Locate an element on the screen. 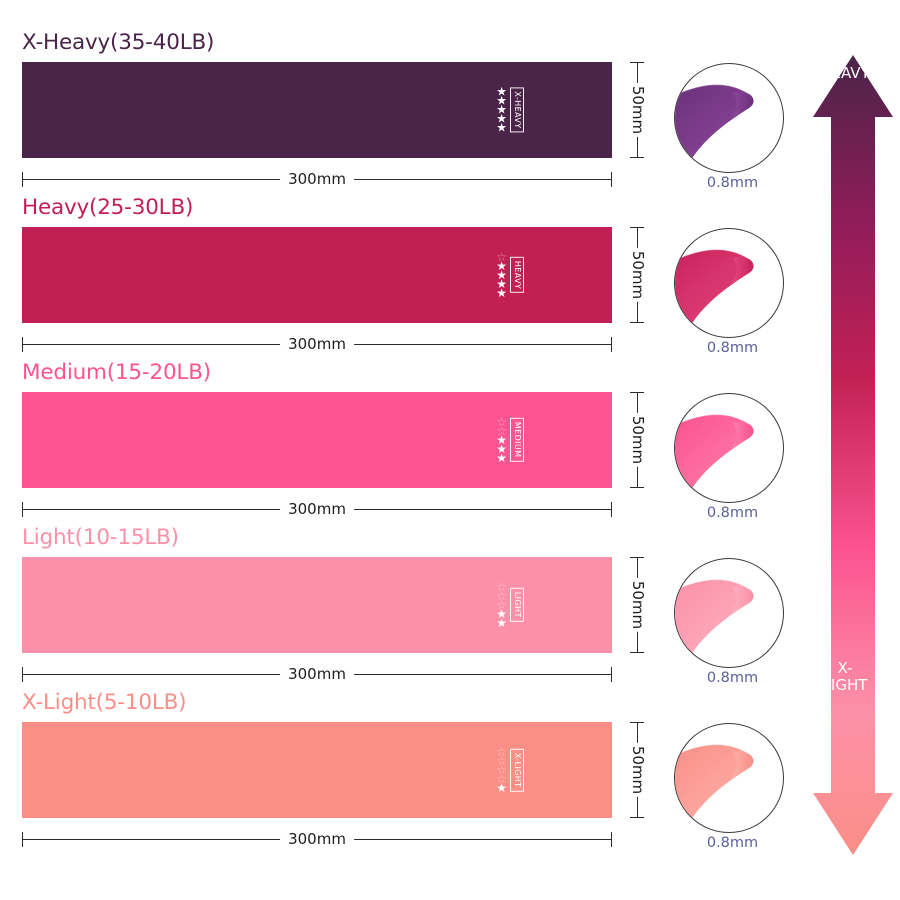  band-strip: ☆ ☆ ★ ★ ★ MEDIUM is located at coordinates (317, 440).